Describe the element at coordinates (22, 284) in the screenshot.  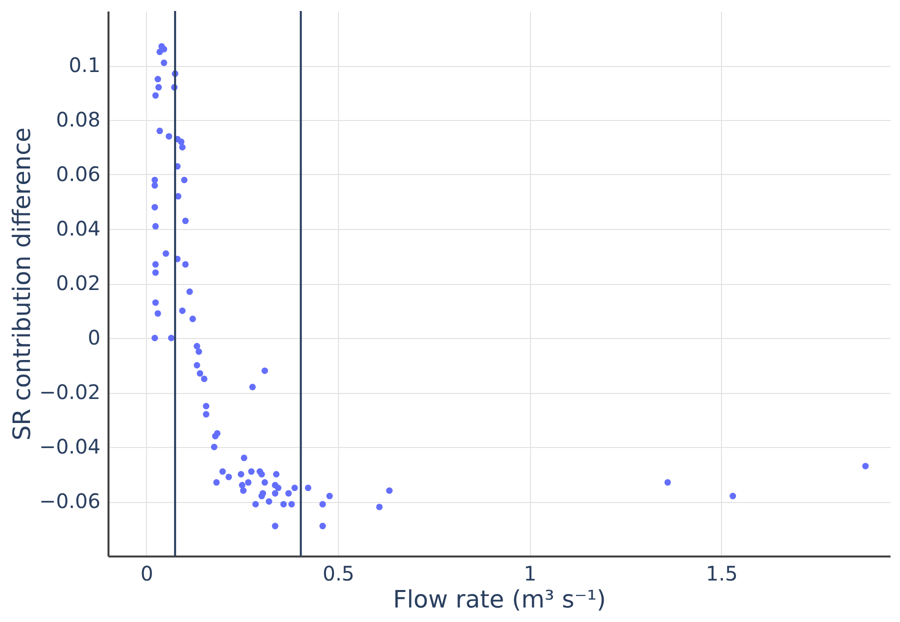
I see `y-axis-title: SR contribution difference` at that location.